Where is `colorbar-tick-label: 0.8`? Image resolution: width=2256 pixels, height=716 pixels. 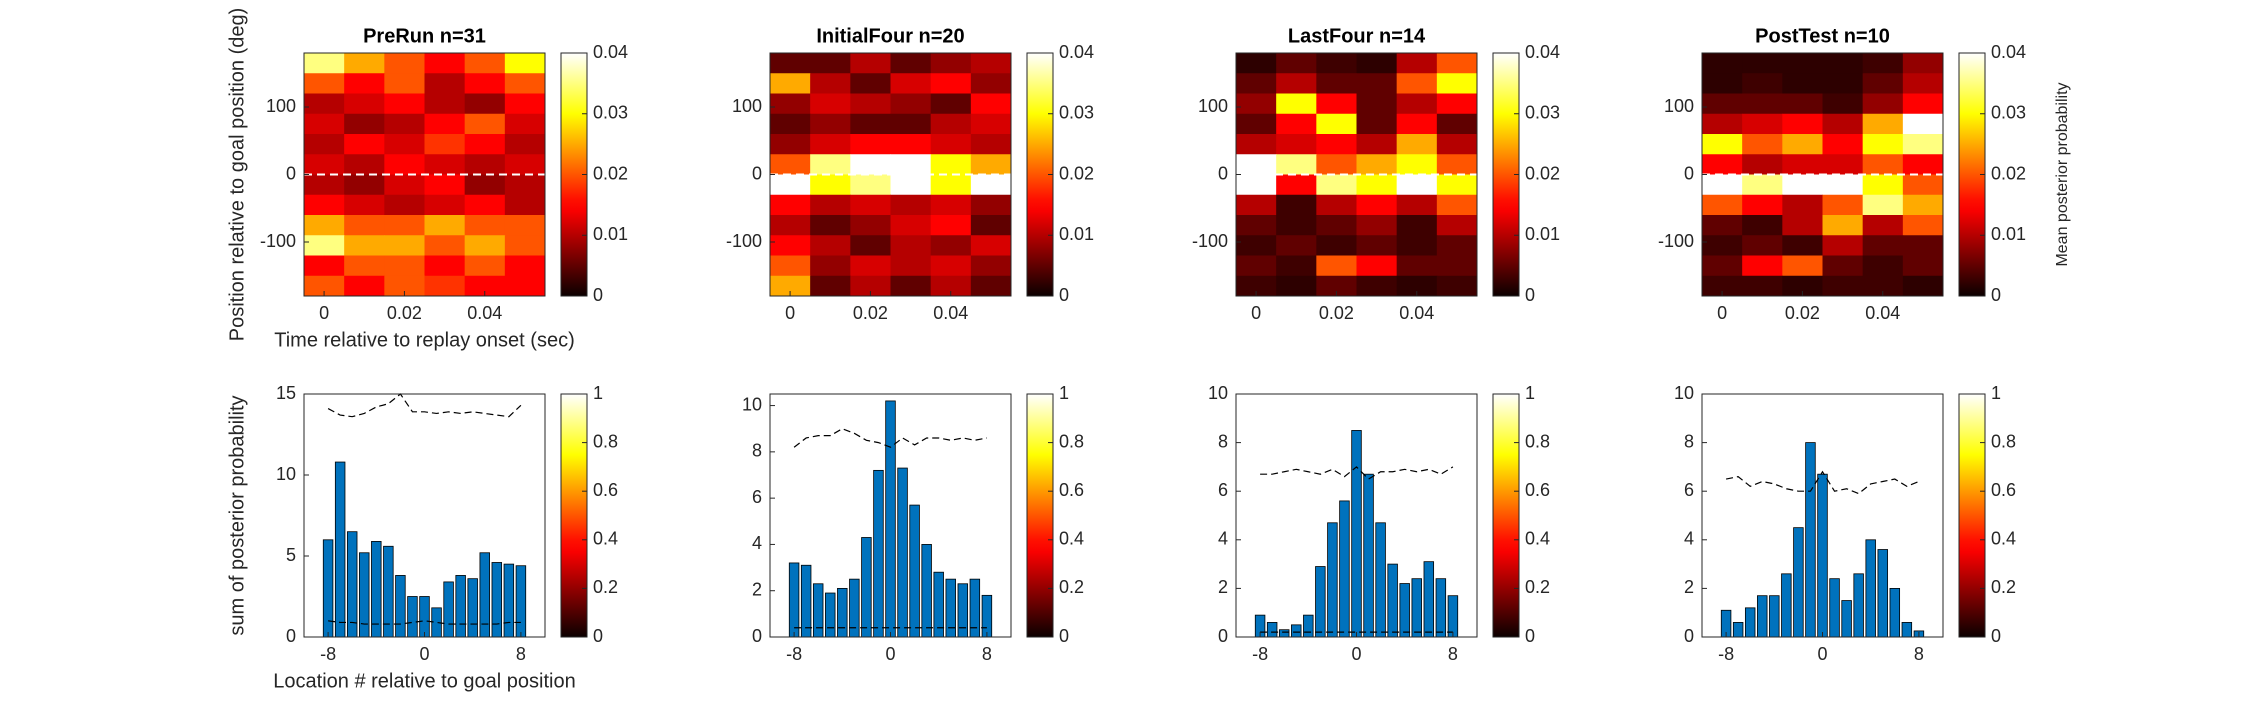
colorbar-tick-label: 0.8 is located at coordinates (2003, 441).